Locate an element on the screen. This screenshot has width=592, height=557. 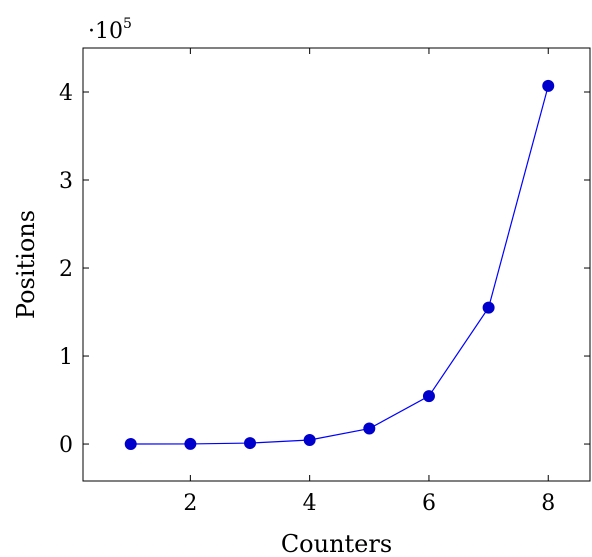
y-tick-label: 2 is located at coordinates (66, 269).